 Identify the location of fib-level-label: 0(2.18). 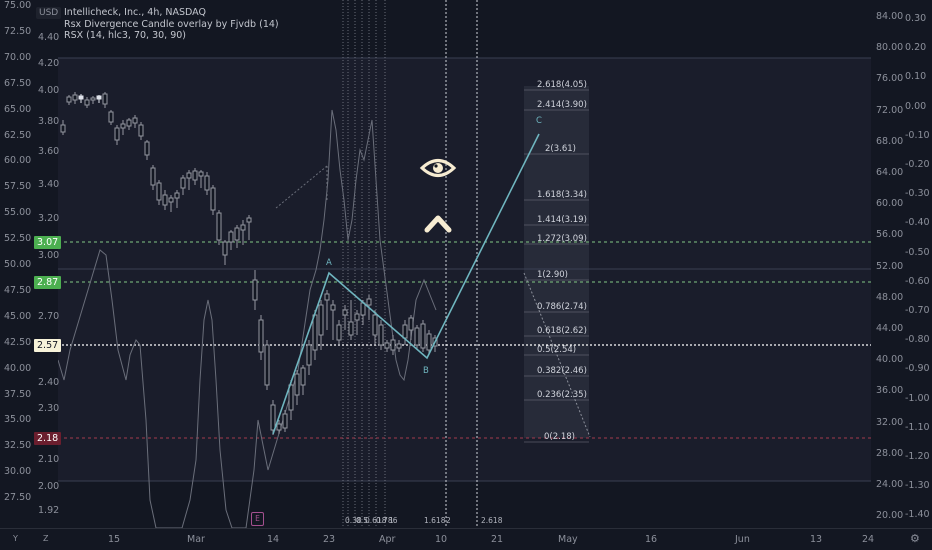
(559, 437).